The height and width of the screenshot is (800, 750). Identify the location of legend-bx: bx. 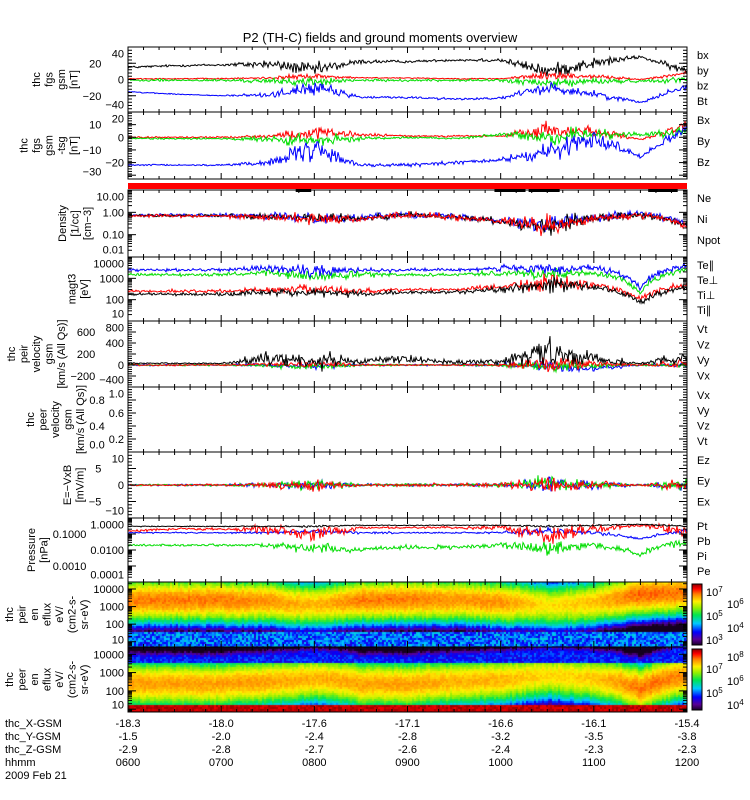
(703, 56).